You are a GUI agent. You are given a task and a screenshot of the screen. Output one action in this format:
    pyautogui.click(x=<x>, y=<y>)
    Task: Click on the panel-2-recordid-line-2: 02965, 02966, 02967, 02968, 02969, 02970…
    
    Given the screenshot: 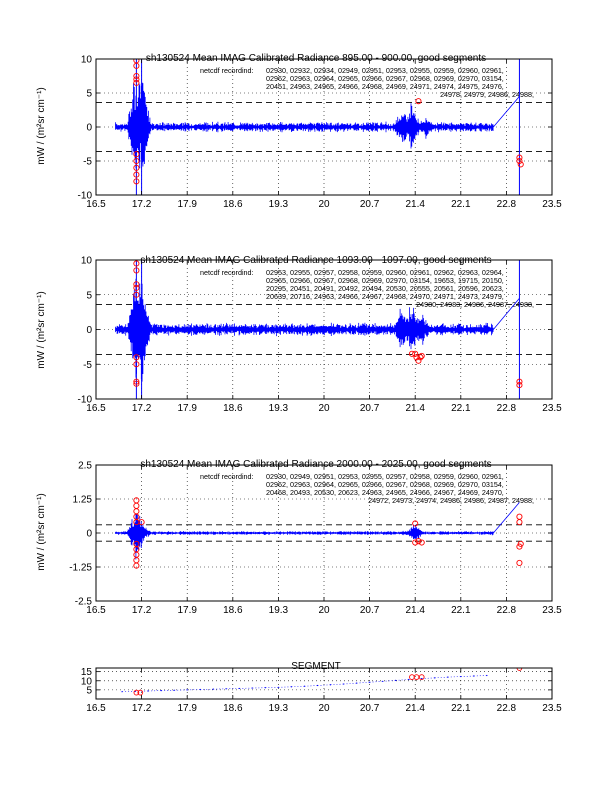 What is the action you would take?
    pyautogui.click(x=385, y=280)
    